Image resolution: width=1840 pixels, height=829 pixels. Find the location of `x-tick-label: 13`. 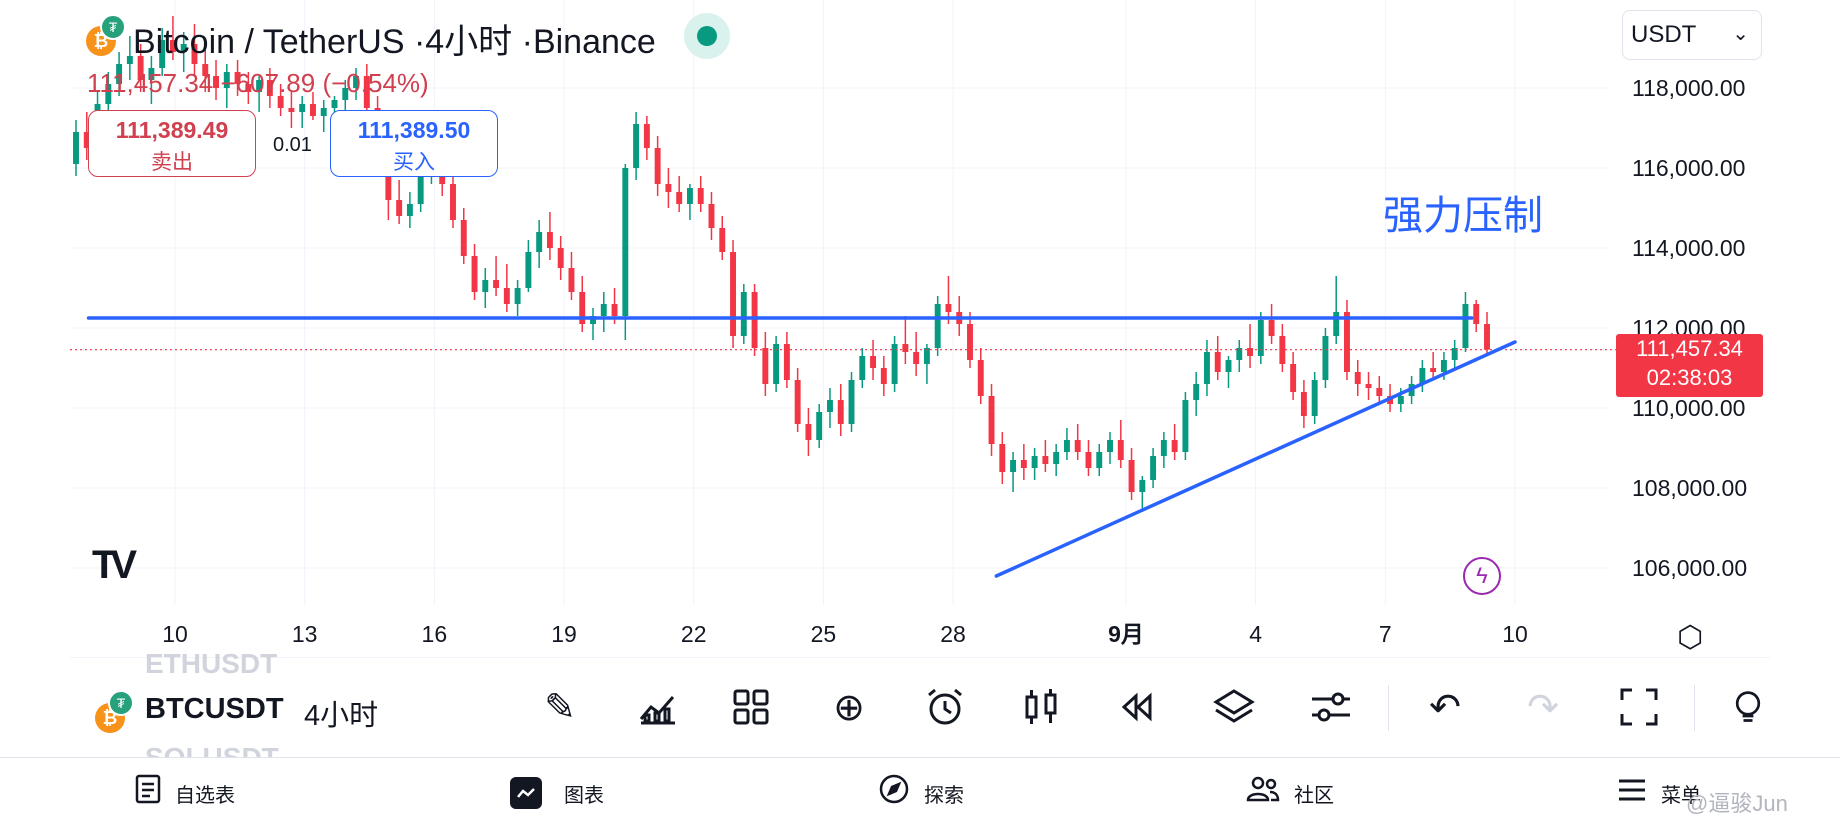

x-tick-label: 13 is located at coordinates (305, 634).